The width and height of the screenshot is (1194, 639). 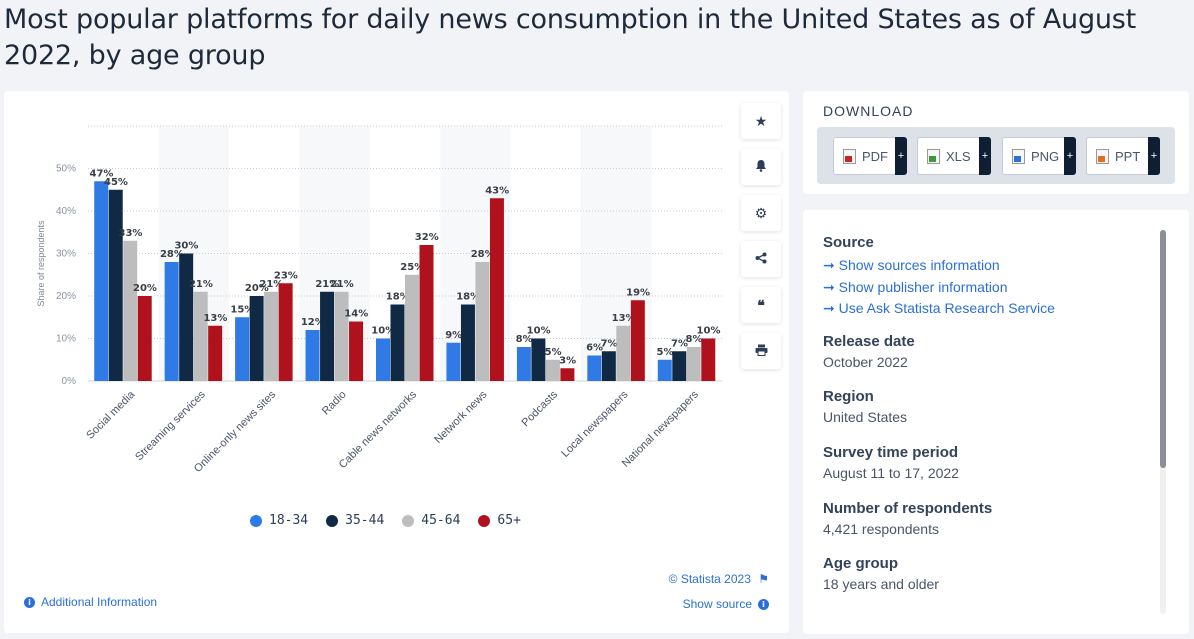 I want to click on scrollbar-thumb, so click(x=1163, y=349).